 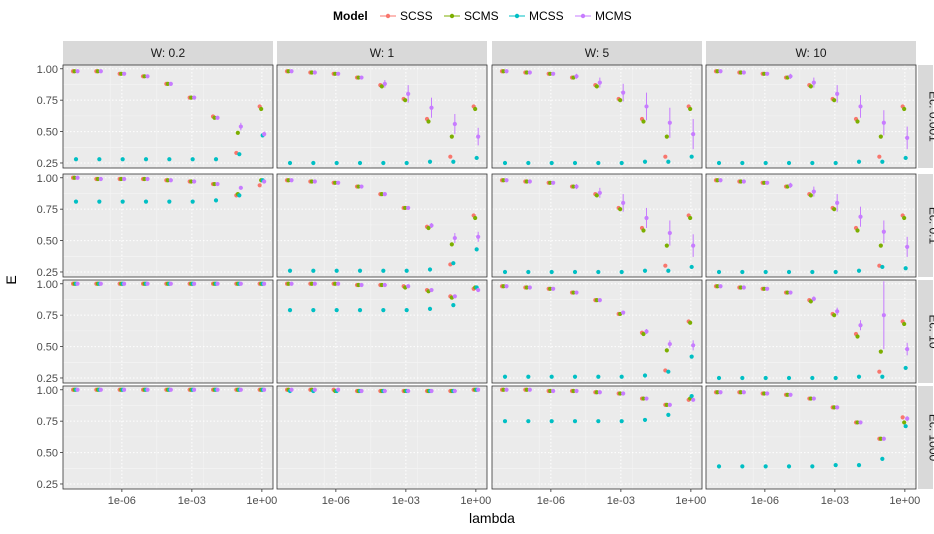 I want to click on y-tick-label: 0.25, so click(x=47, y=379).